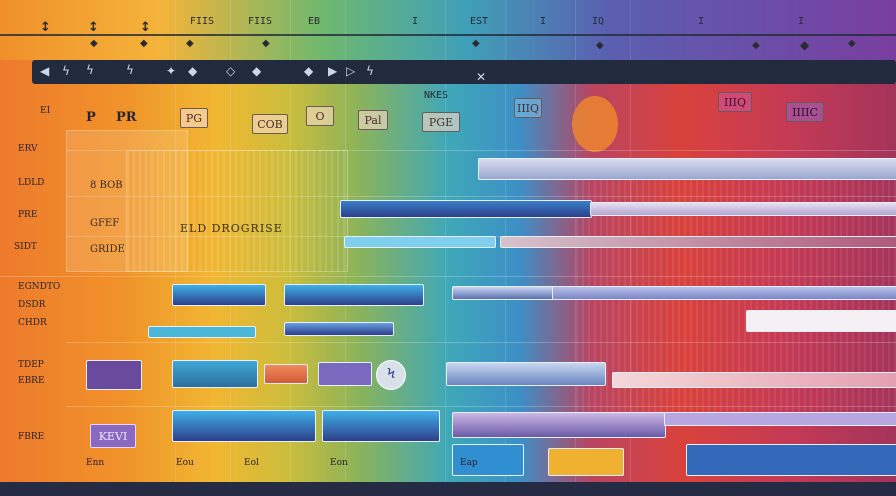  What do you see at coordinates (481, 77) in the screenshot?
I see `tool-icon: ✕` at bounding box center [481, 77].